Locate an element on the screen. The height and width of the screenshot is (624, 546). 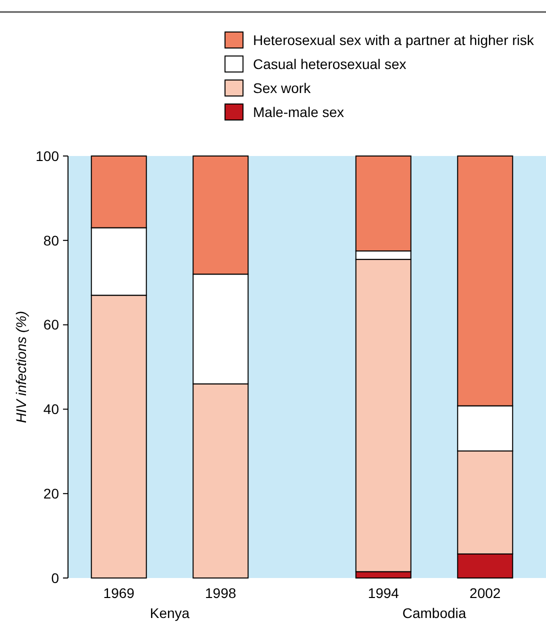
legend-label: Heterosexual sex with a partner at higher risk is located at coordinates (394, 40).